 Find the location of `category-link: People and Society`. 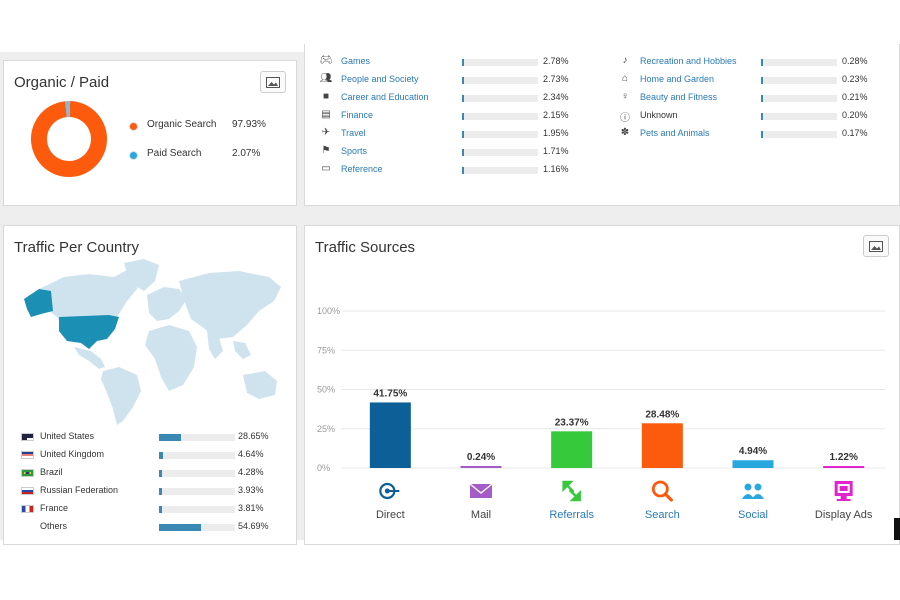

category-link: People and Society is located at coordinates (380, 79).